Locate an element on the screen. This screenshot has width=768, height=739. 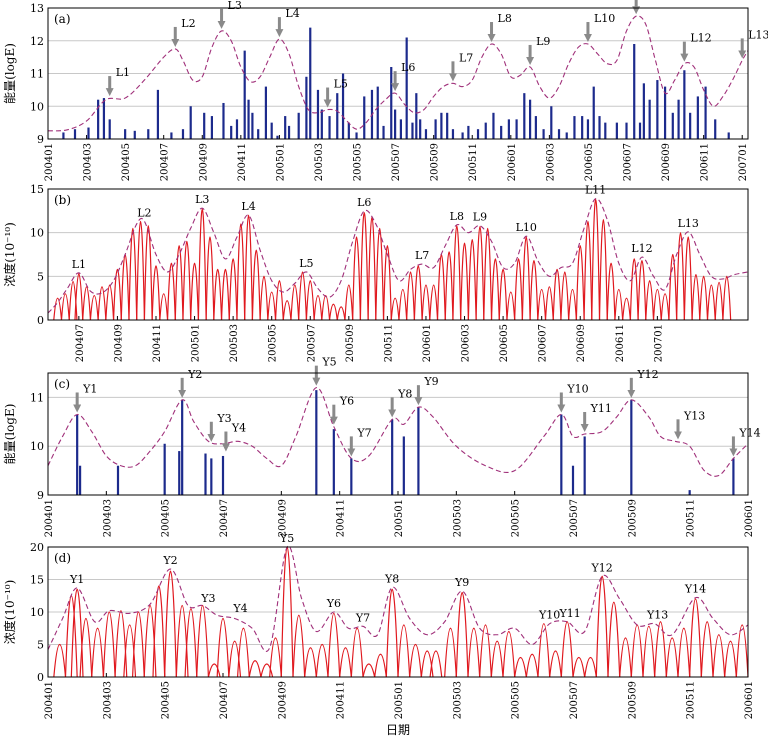
x-tick-label: 200503 is located at coordinates (319, 162).